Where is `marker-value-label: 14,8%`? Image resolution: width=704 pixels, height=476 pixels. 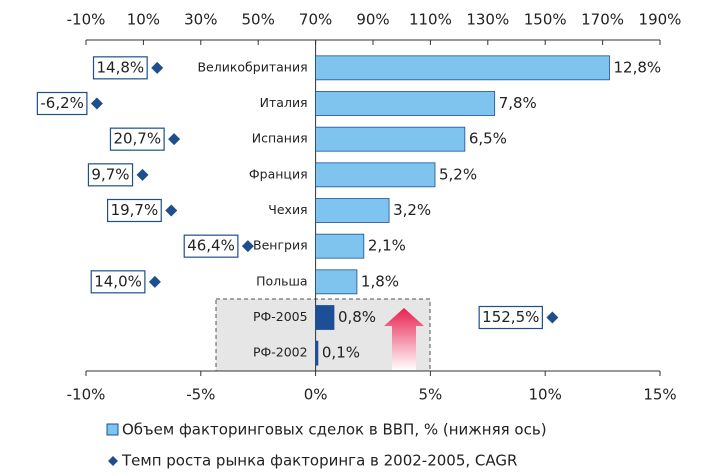
marker-value-label: 14,8% is located at coordinates (121, 67).